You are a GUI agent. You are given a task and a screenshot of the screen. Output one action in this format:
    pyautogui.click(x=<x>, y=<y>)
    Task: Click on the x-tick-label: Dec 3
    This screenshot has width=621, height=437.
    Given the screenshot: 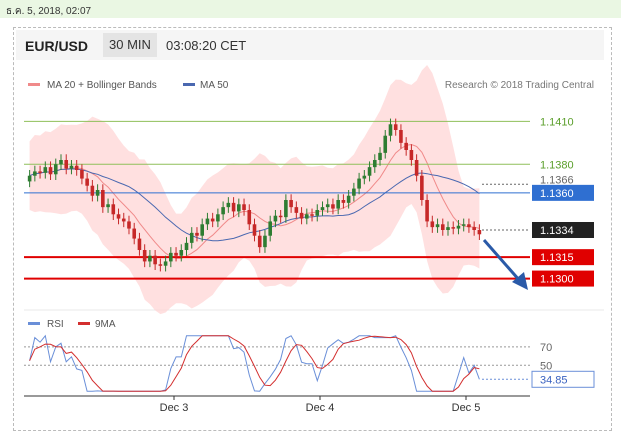 What is the action you would take?
    pyautogui.click(x=174, y=408)
    